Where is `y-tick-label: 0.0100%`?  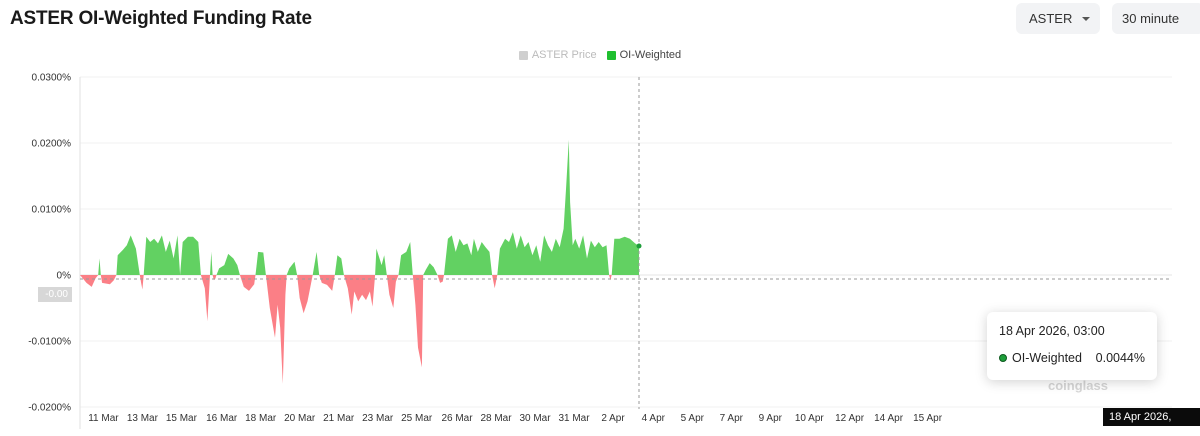
y-tick-label: 0.0100% is located at coordinates (52, 210).